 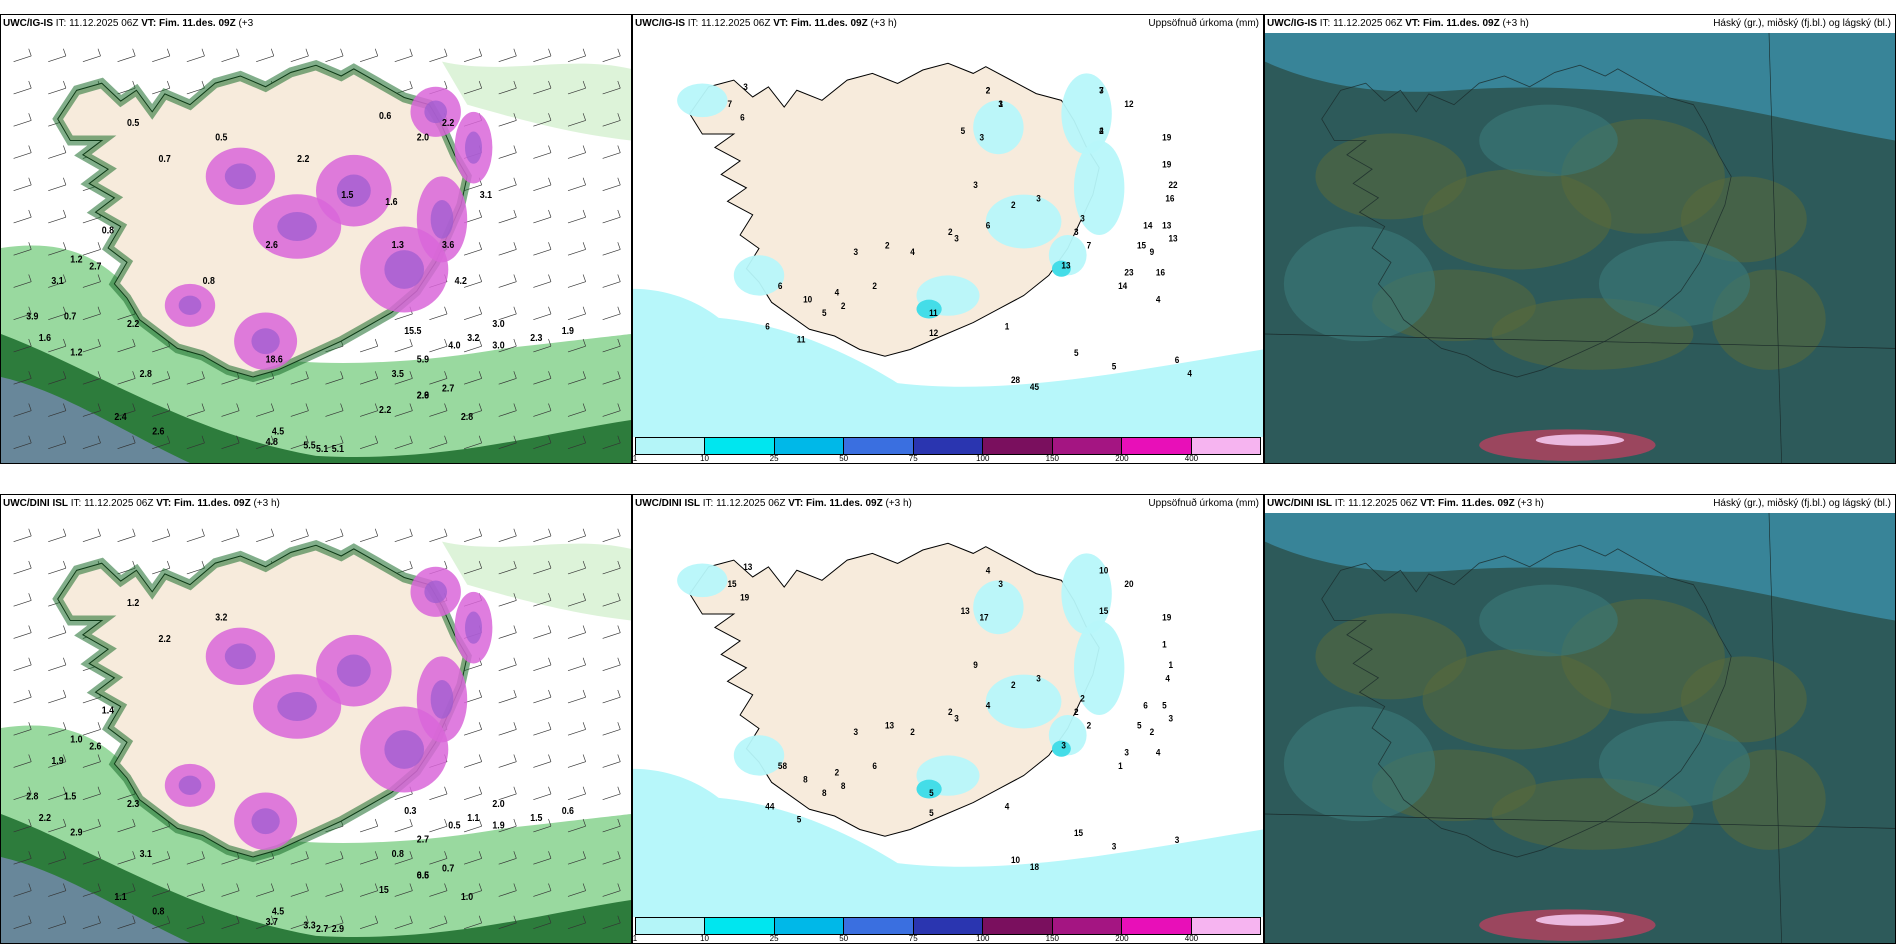 I want to click on value-label: 12, so click(x=933, y=333).